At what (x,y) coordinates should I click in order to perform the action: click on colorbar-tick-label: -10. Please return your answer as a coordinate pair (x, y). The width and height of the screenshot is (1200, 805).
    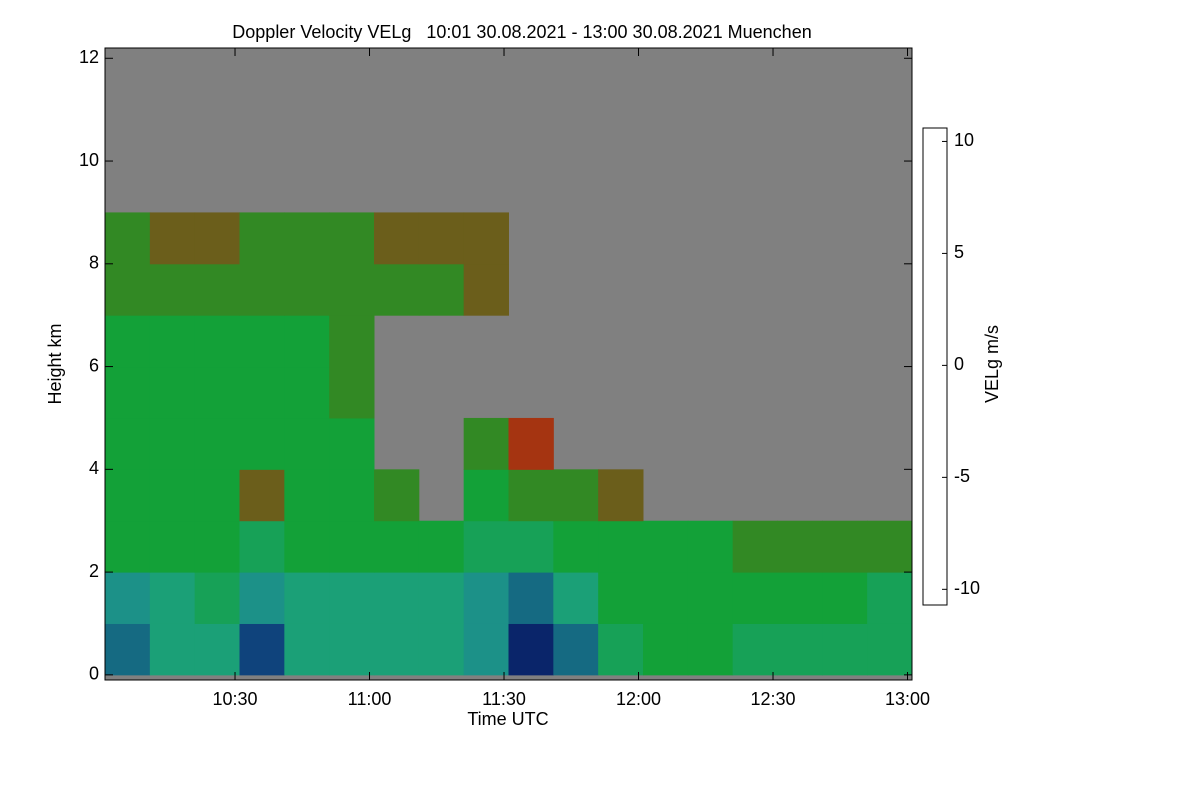
    Looking at the image, I should click on (967, 588).